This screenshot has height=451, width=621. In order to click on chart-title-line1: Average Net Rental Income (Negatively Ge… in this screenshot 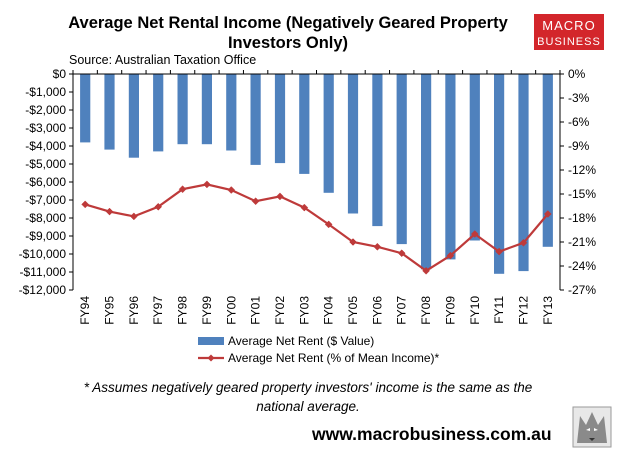, I will do `click(288, 23)`.